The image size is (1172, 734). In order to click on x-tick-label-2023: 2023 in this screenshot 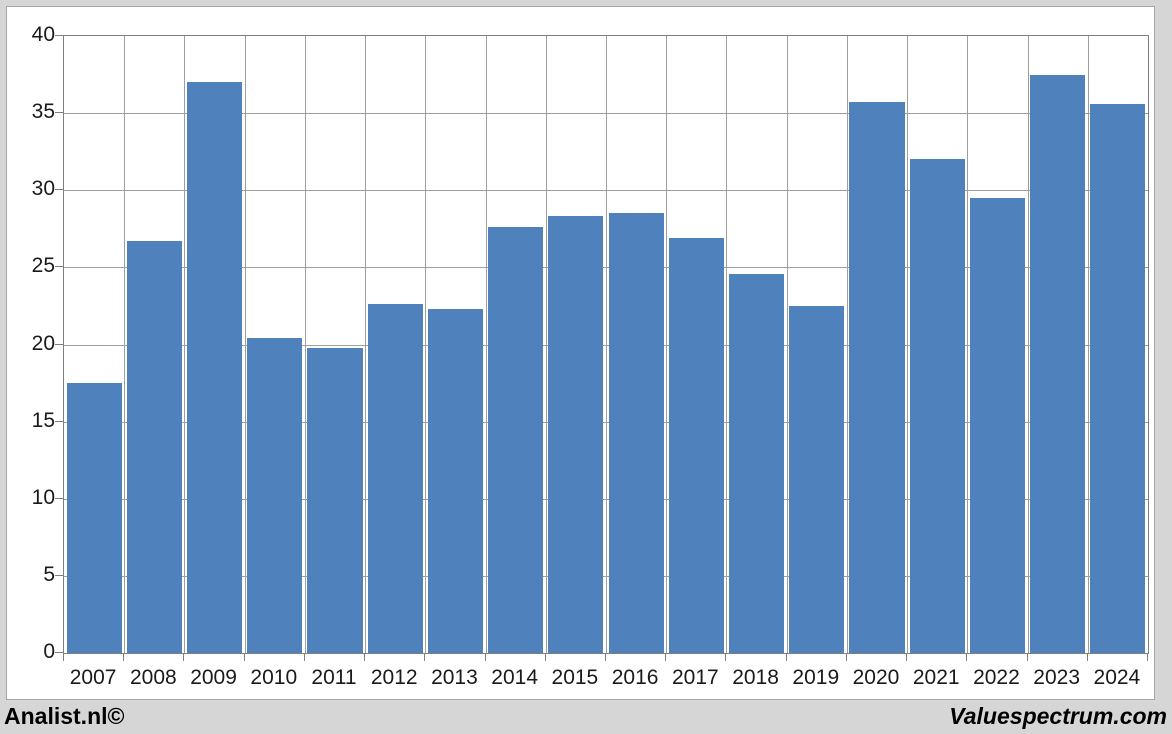, I will do `click(1057, 677)`.